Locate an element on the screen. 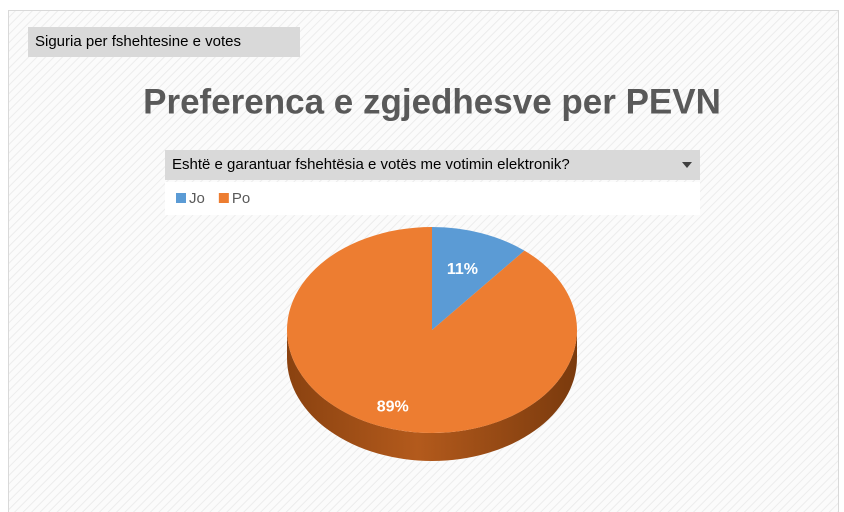 The width and height of the screenshot is (844, 512). legend-label: Jo is located at coordinates (197, 198).